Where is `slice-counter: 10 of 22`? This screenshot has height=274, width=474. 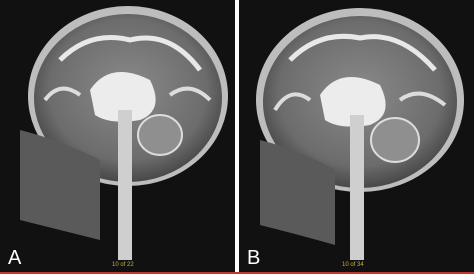
slice-counter: 10 of 22 is located at coordinates (123, 265).